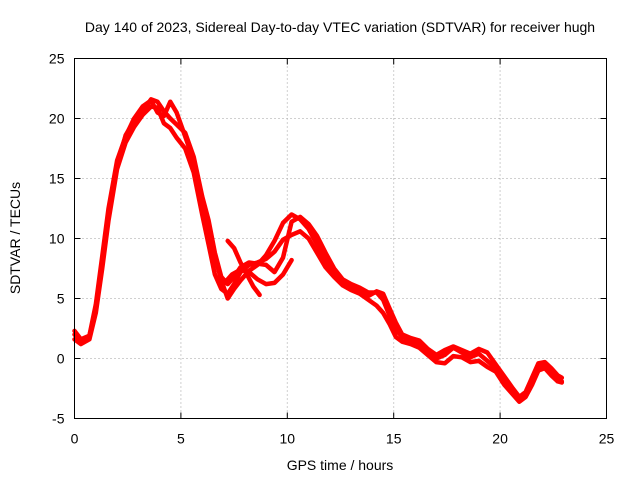  Describe the element at coordinates (181, 439) in the screenshot. I see `x-tick-label: 5` at that location.